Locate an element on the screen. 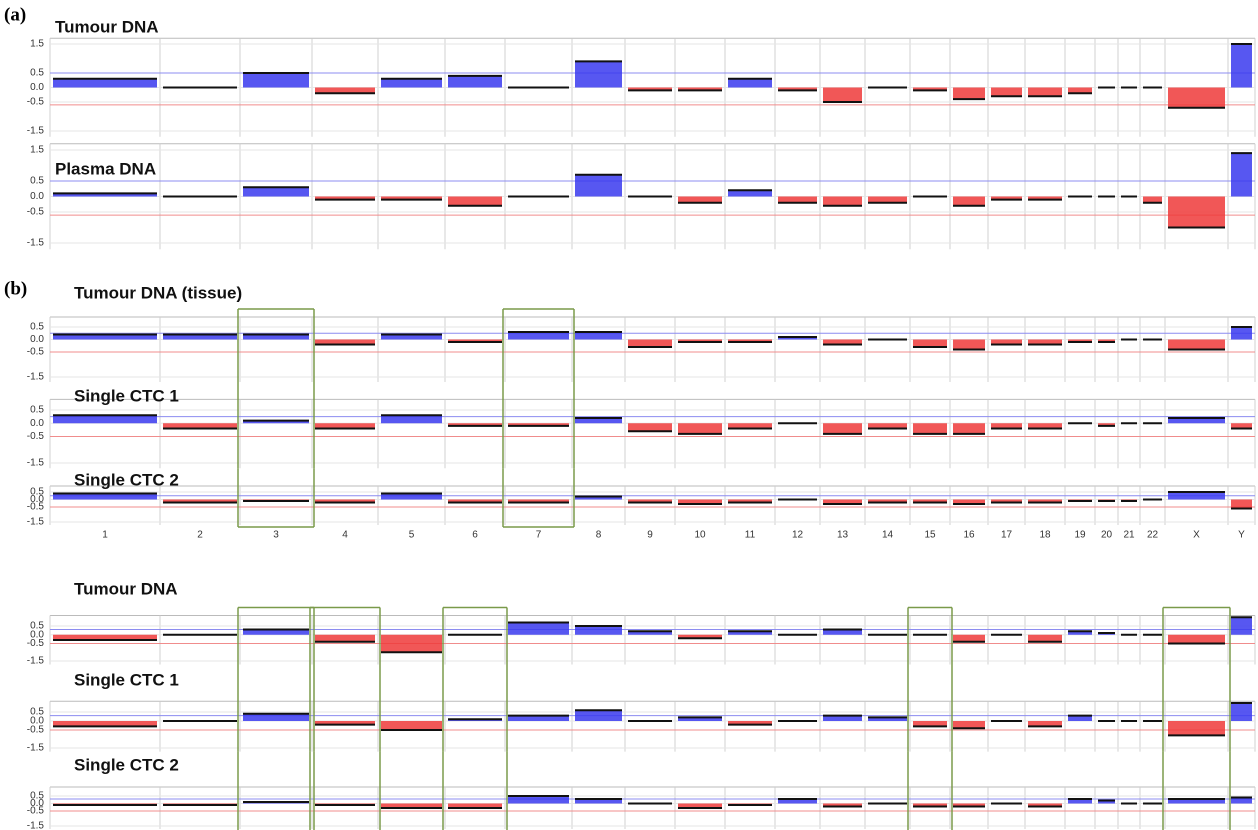 The width and height of the screenshot is (1258, 830). panel-title: Tumour DNA is located at coordinates (126, 588).